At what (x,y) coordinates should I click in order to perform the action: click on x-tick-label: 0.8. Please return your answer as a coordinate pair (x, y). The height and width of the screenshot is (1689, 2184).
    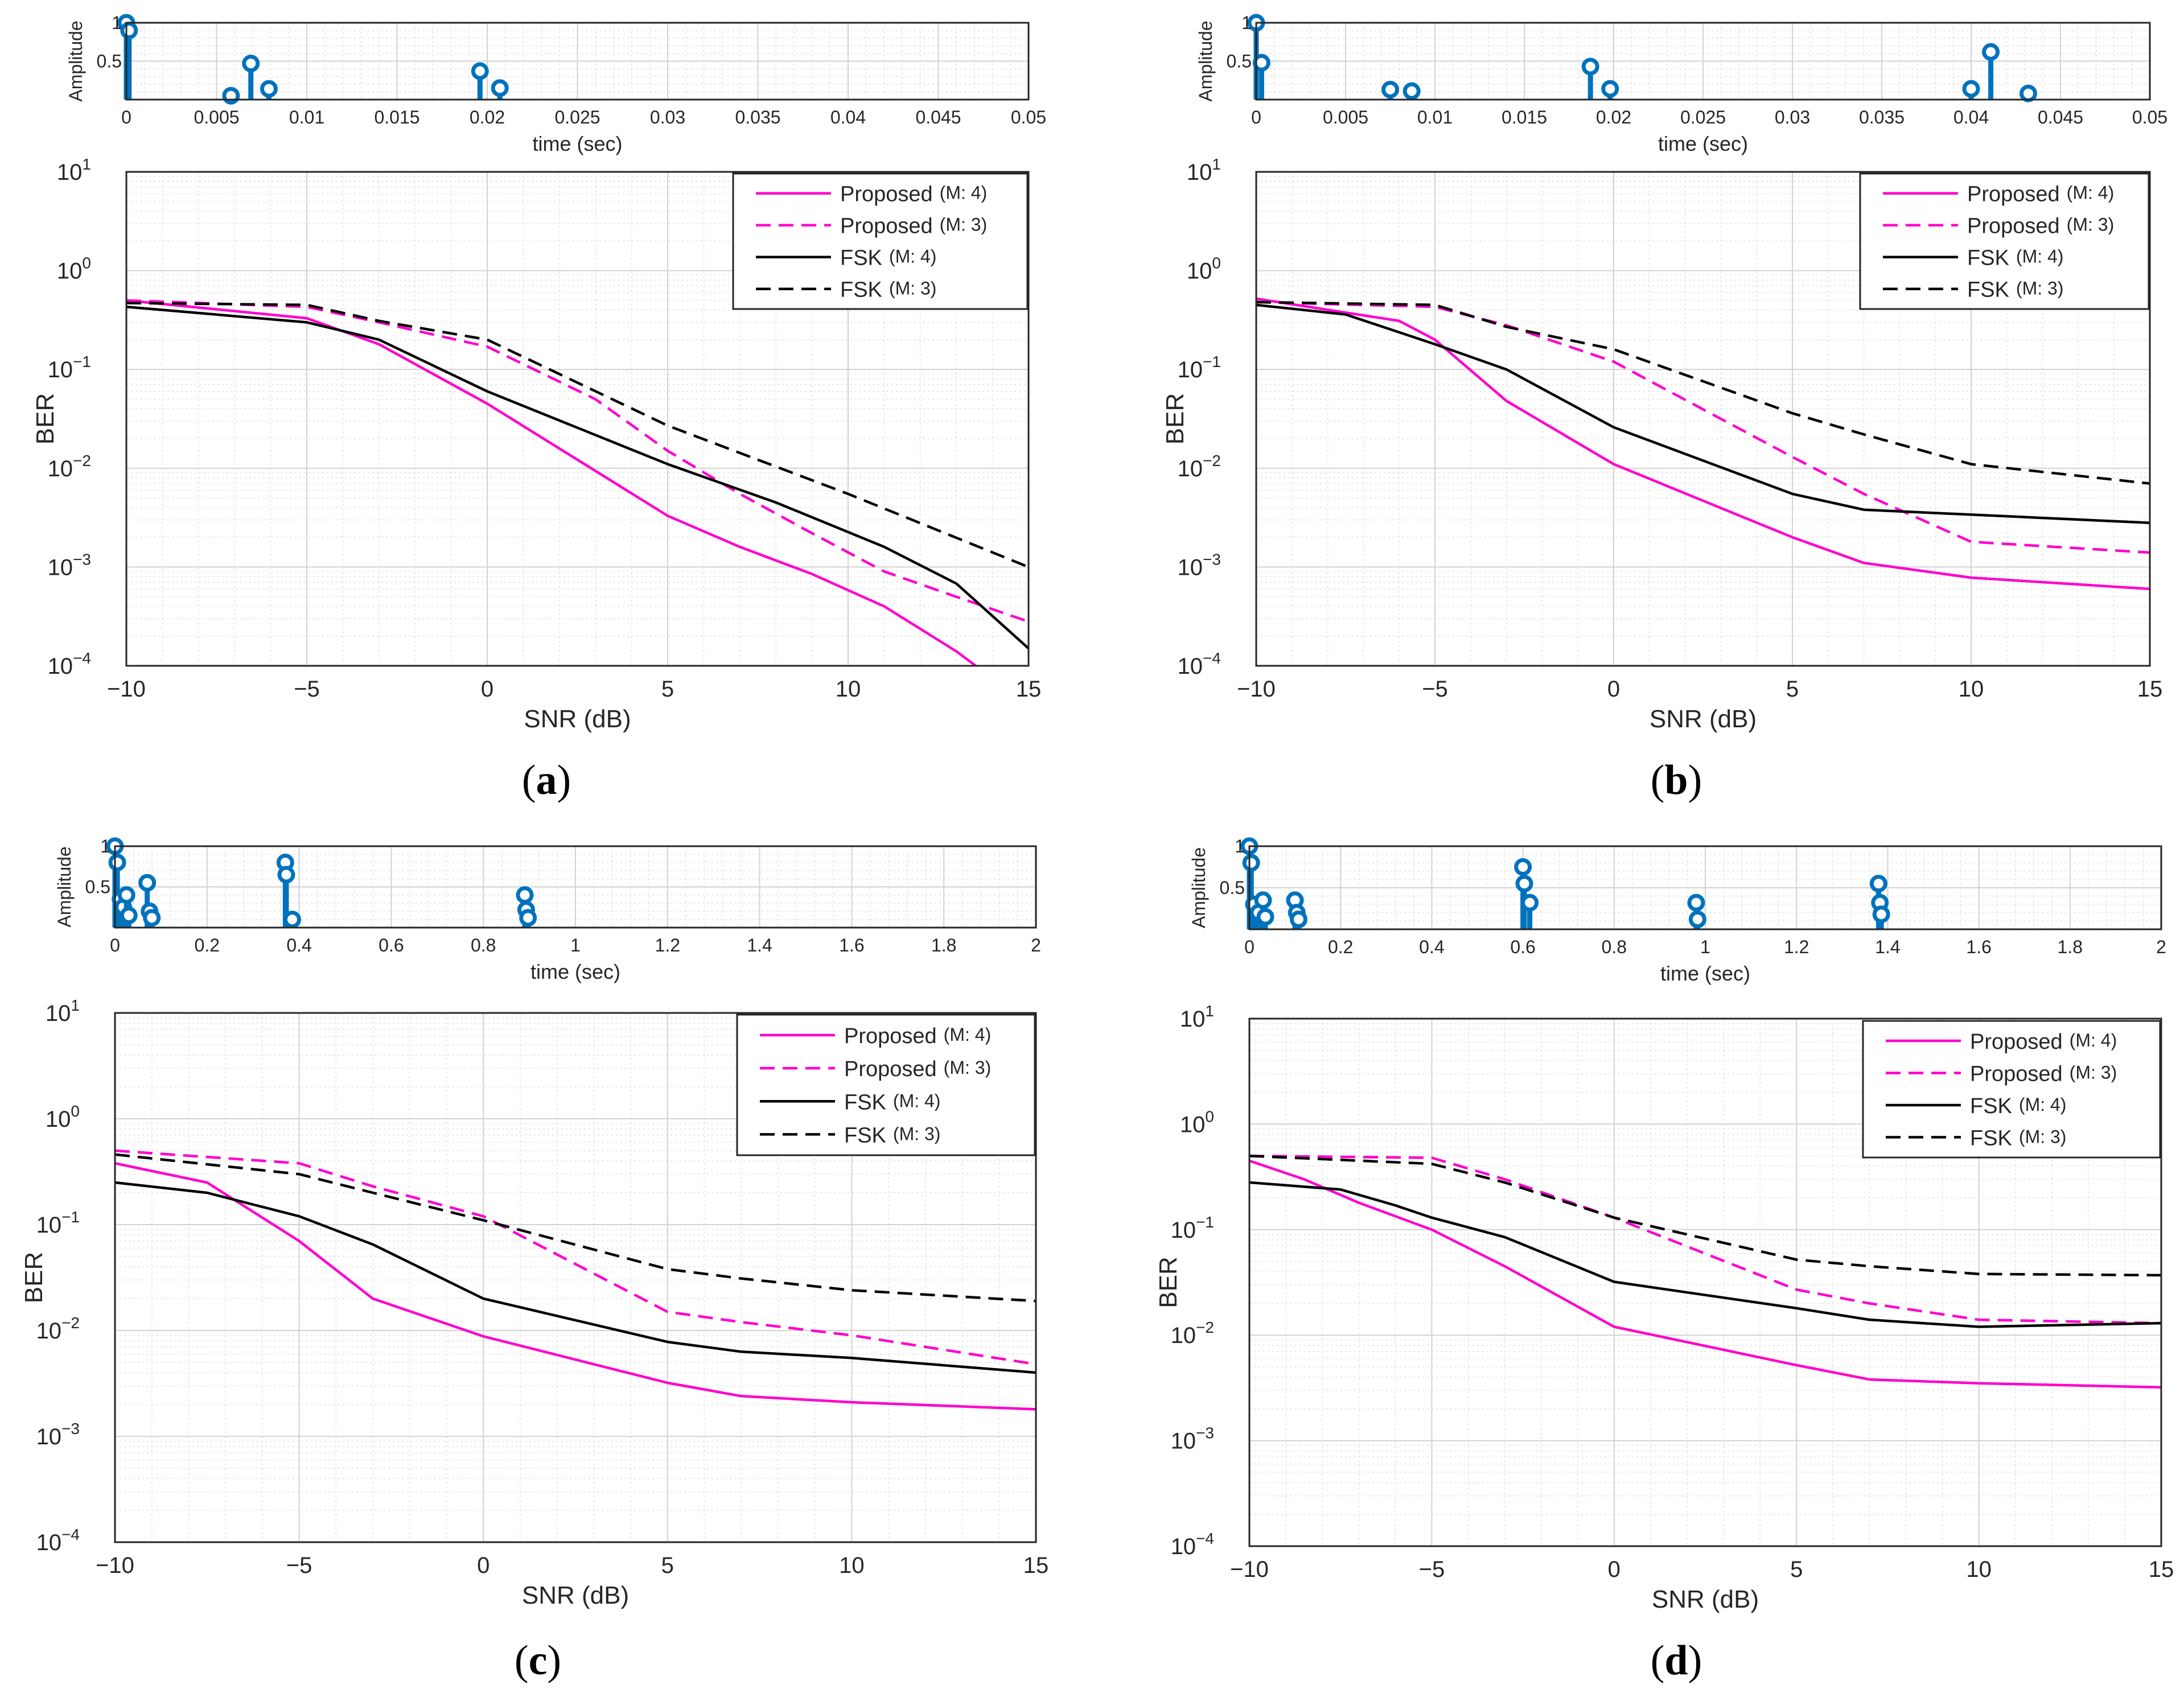
    Looking at the image, I should click on (1614, 947).